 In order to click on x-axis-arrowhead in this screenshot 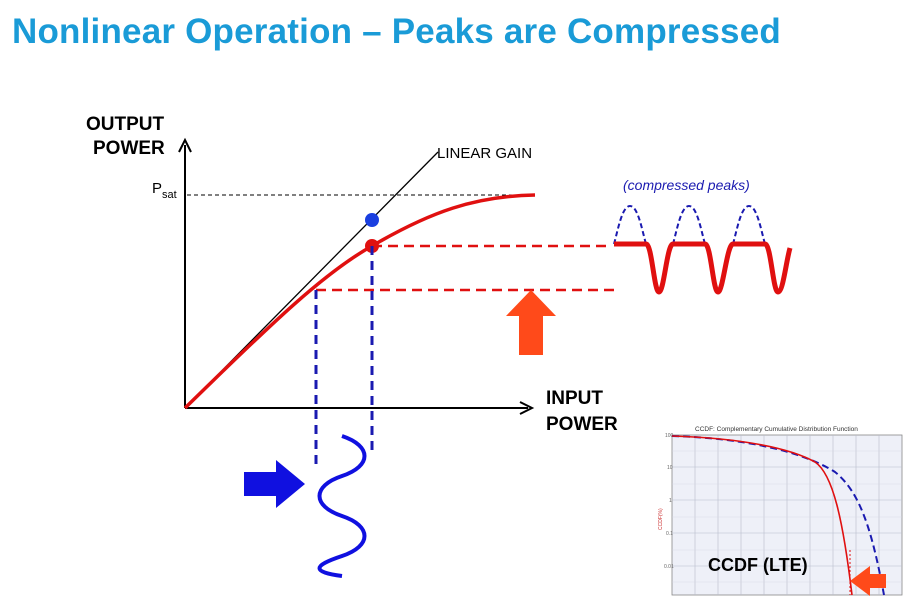, I will do `click(527, 408)`.